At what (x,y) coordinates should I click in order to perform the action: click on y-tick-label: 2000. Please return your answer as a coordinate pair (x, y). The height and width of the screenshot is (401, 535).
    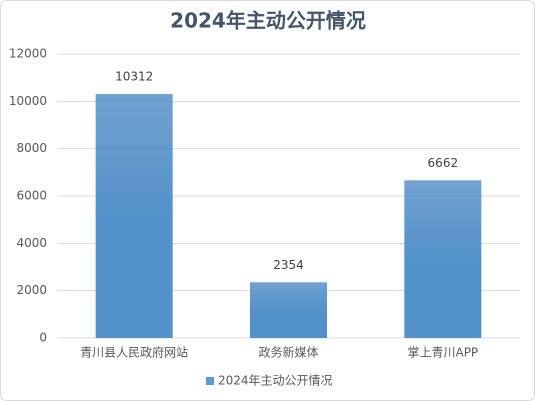
    Looking at the image, I should click on (31, 290).